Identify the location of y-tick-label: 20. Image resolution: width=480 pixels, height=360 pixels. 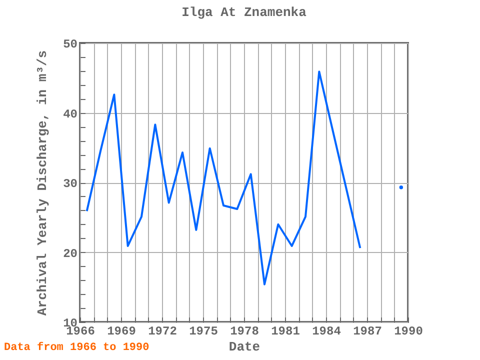
(70, 253).